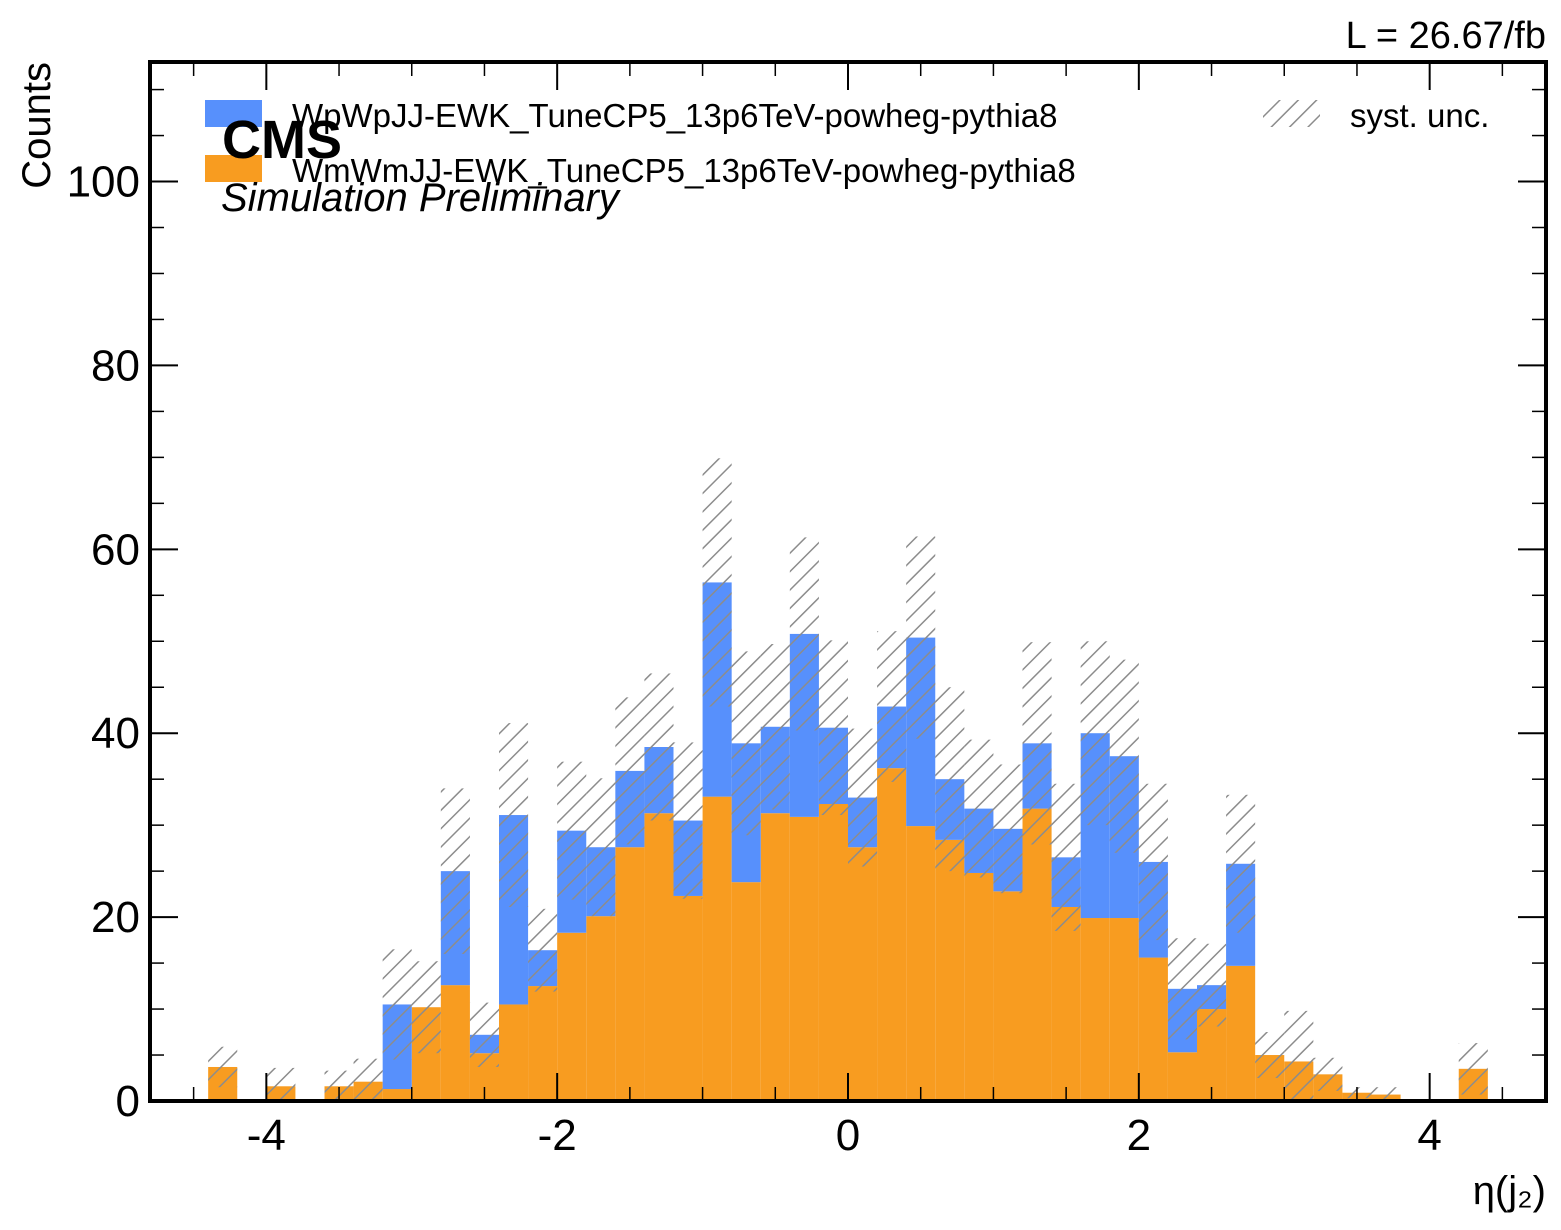 This screenshot has height=1230, width=1561. What do you see at coordinates (115, 733) in the screenshot?
I see `y-tick-label: 40` at bounding box center [115, 733].